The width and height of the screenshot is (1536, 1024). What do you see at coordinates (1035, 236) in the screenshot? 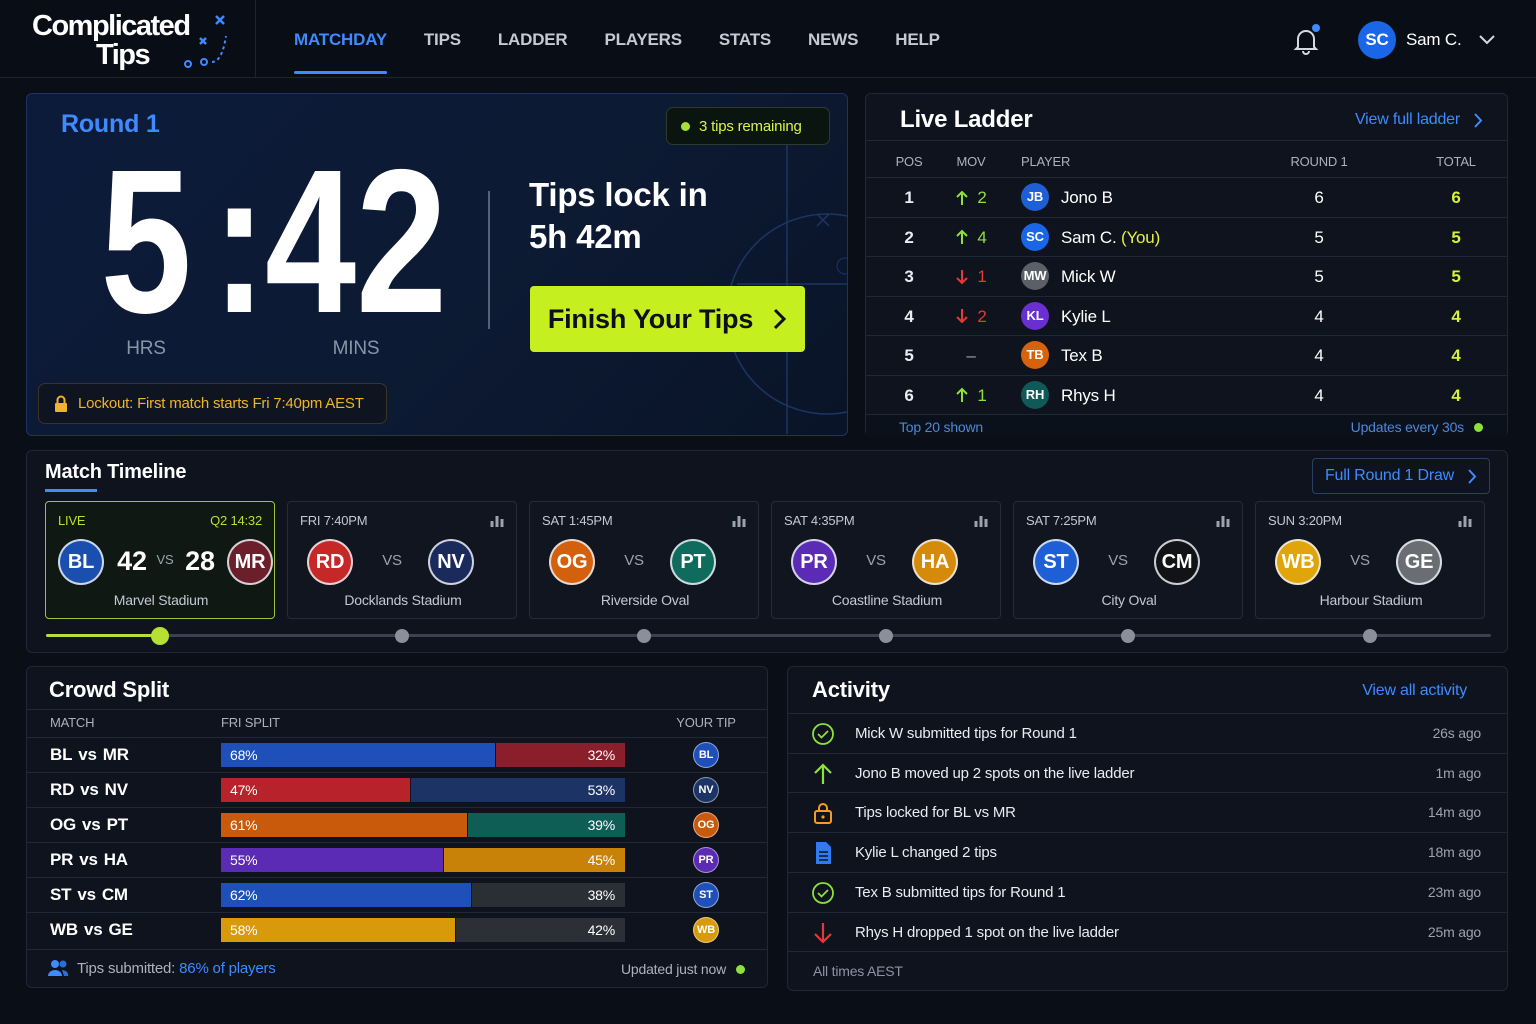
I see `avatar: SC` at bounding box center [1035, 236].